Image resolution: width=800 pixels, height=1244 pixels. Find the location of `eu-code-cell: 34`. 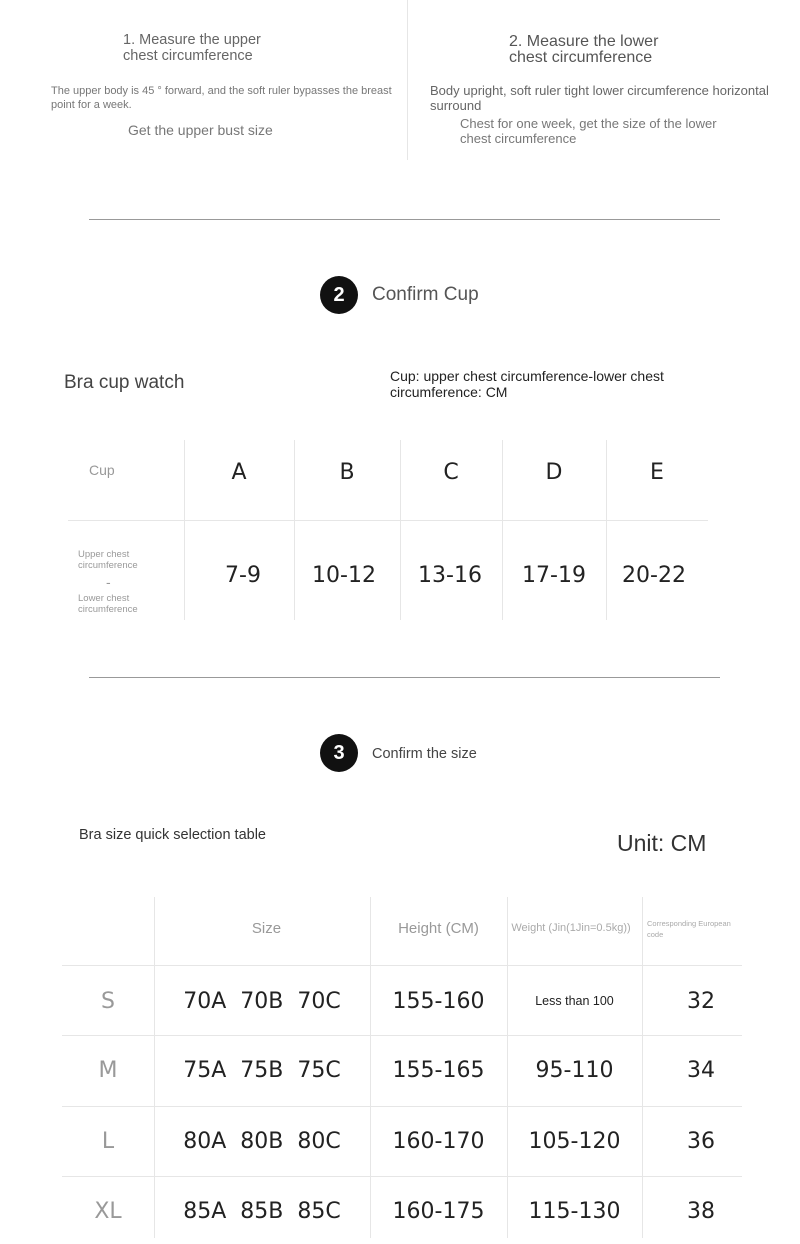

eu-code-cell: 34 is located at coordinates (701, 1070).